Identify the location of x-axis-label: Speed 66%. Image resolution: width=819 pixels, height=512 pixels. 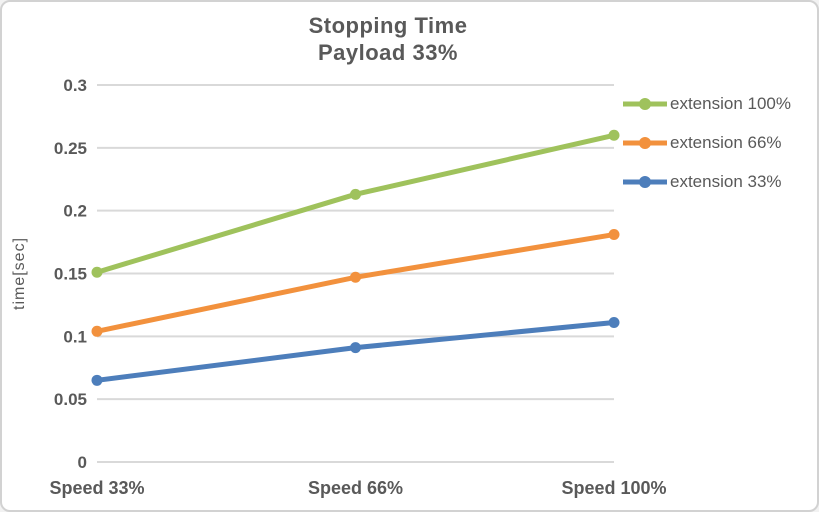
(355, 488).